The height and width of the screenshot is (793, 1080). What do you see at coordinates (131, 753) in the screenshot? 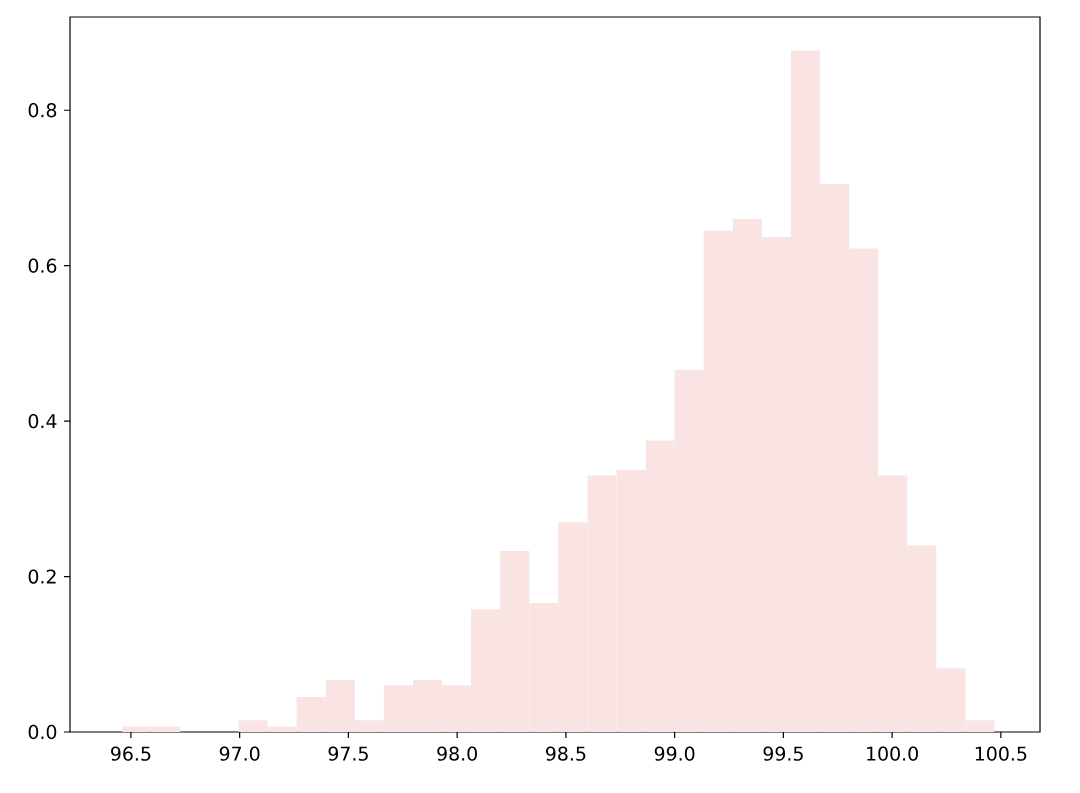
I see `x-tick-label: 96.5` at bounding box center [131, 753].